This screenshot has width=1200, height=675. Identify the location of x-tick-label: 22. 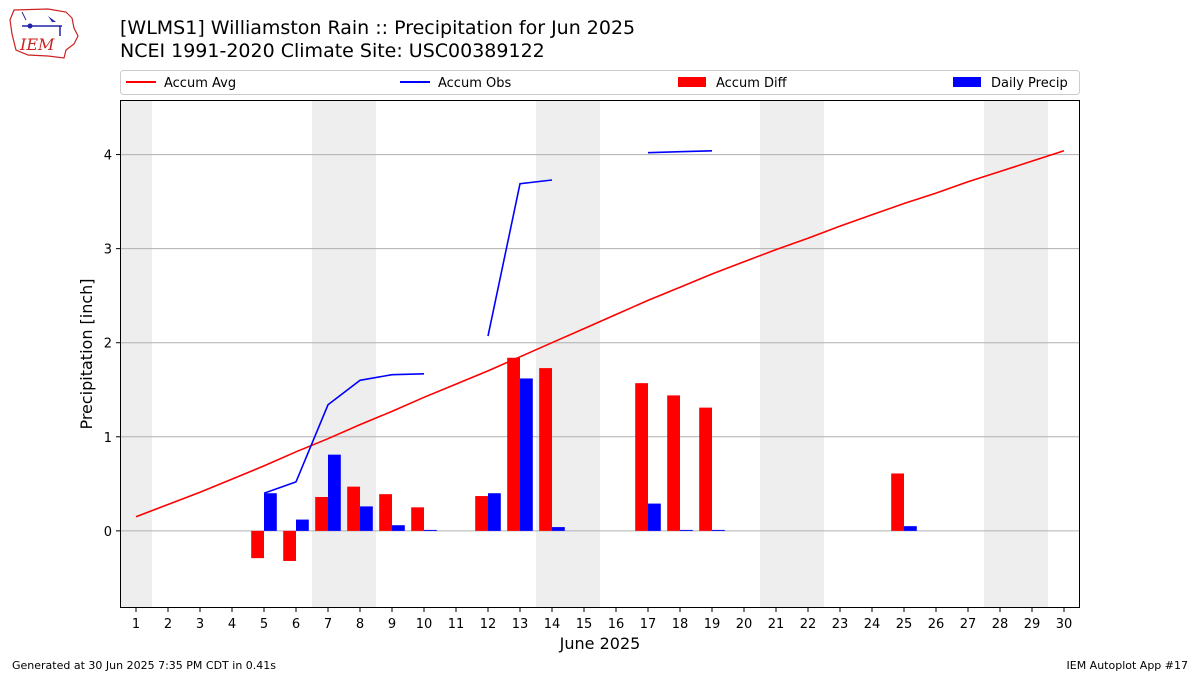
(808, 624).